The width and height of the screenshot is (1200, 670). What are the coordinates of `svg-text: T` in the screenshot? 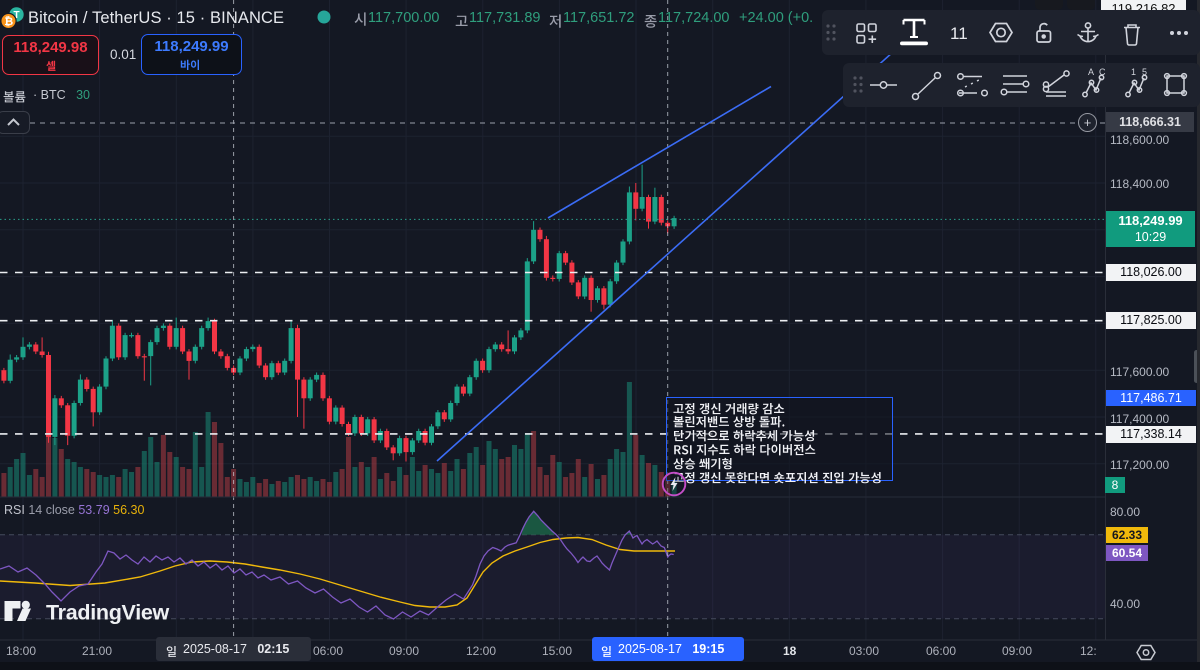 It's located at (16, 15).